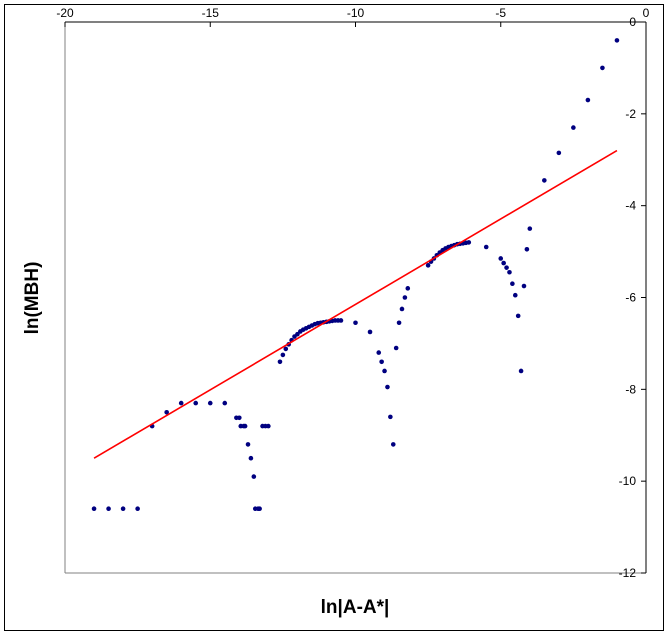 This screenshot has width=672, height=637. I want to click on y-axis-title: ln(MBH), so click(32, 298).